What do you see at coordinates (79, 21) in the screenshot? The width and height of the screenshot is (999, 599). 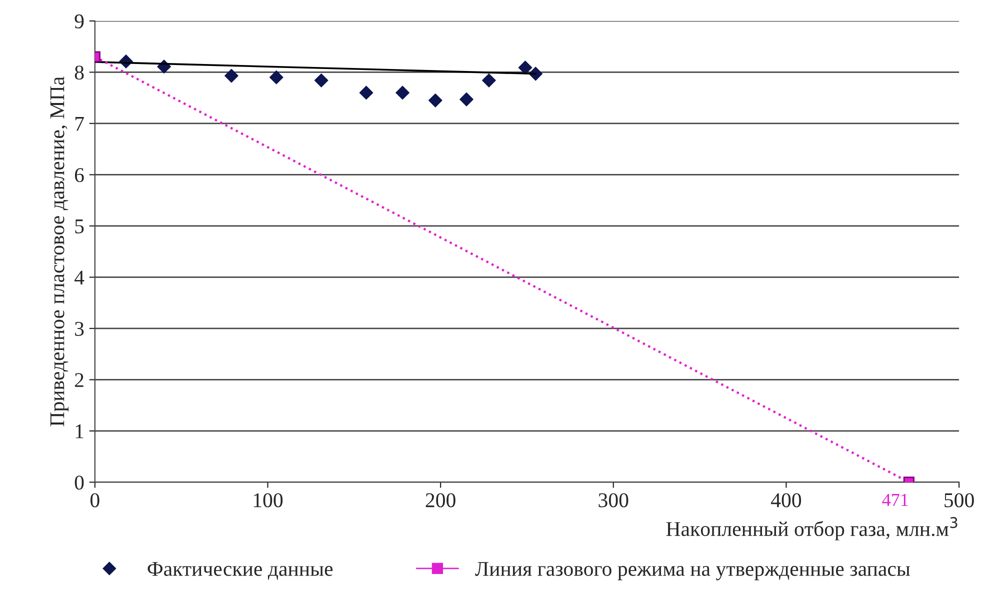 I see `y-tick-label: 9` at bounding box center [79, 21].